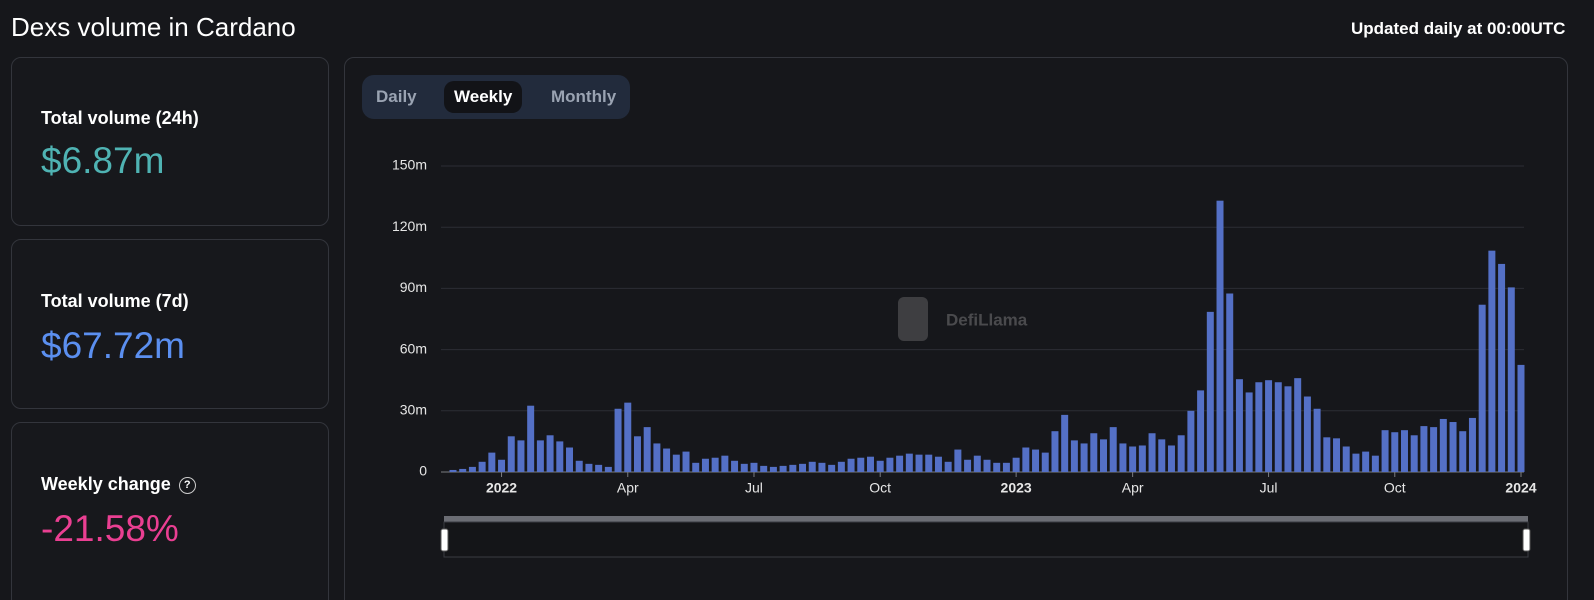  Describe the element at coordinates (170, 511) in the screenshot. I see `stat-card: Weekly change? -21.58%` at that location.